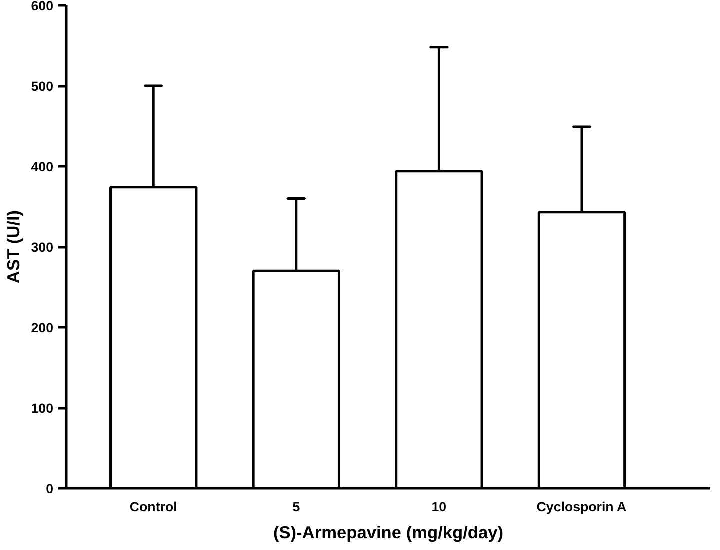  Describe the element at coordinates (13, 247) in the screenshot. I see `y-axis-title: AST (U/l)` at that location.